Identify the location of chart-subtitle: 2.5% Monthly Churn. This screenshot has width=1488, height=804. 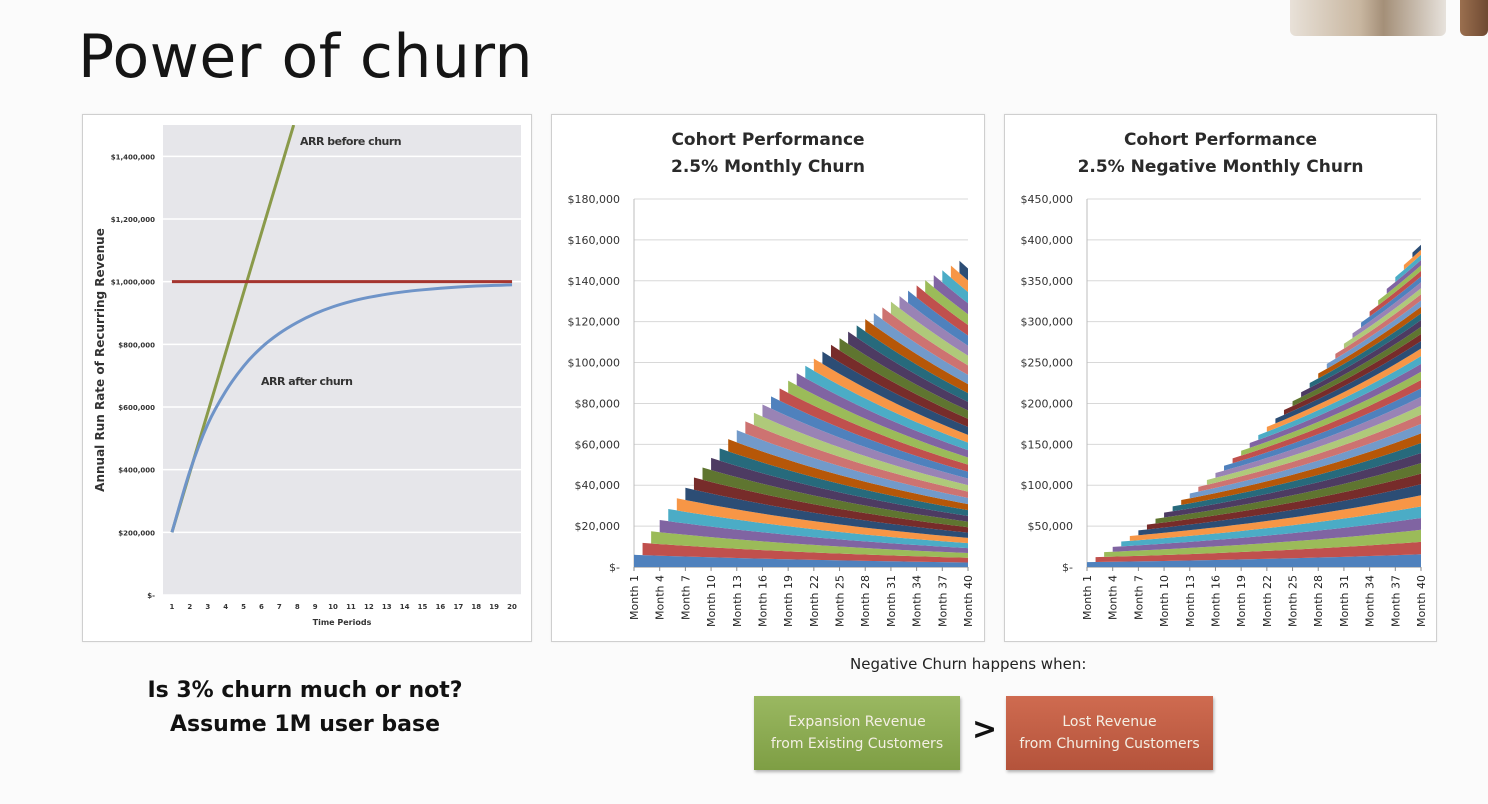
(768, 167).